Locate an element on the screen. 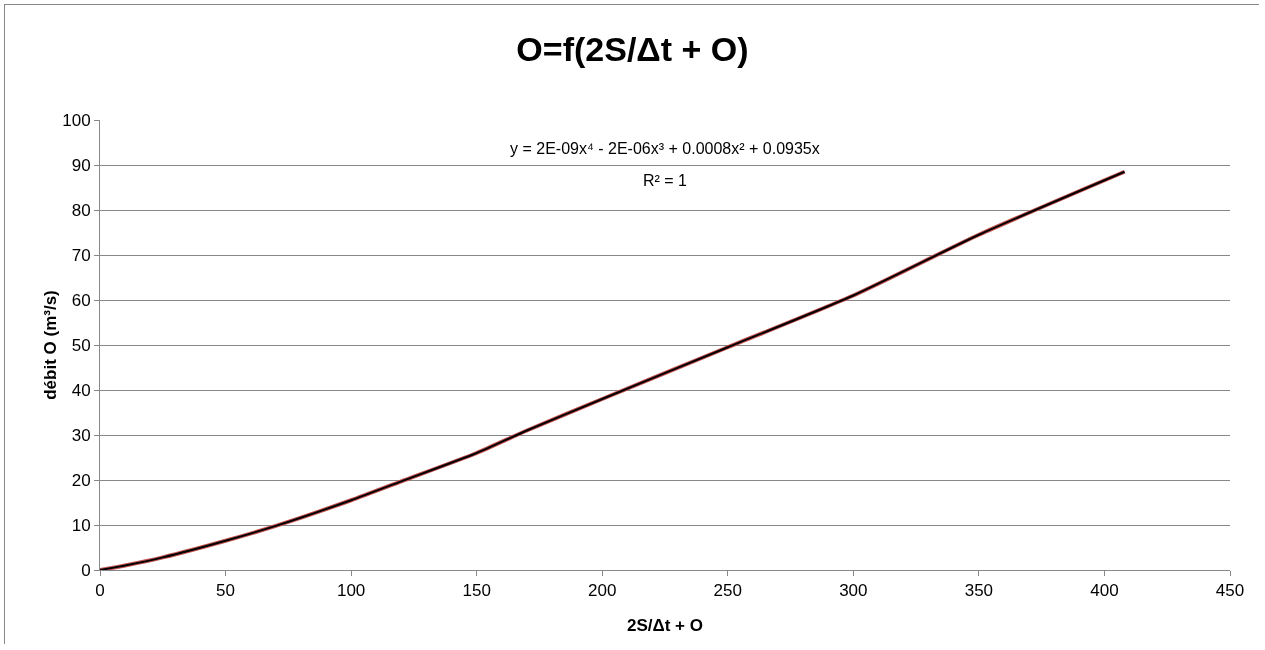  x-tick-label: 100 is located at coordinates (351, 591).